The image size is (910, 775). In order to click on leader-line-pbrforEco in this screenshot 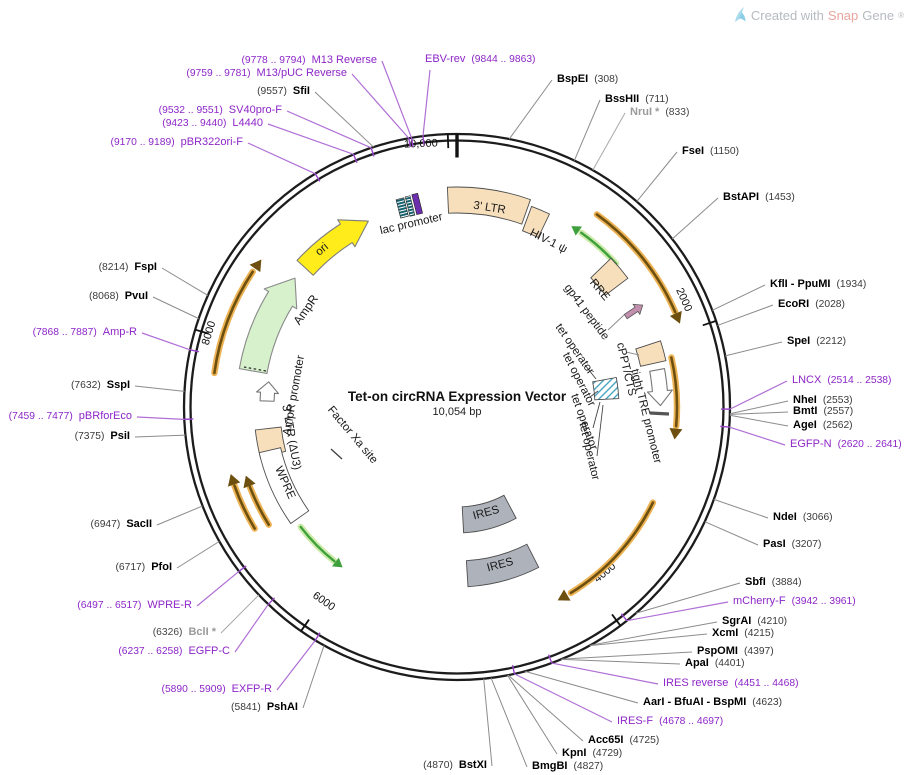, I will do `click(160, 418)`.